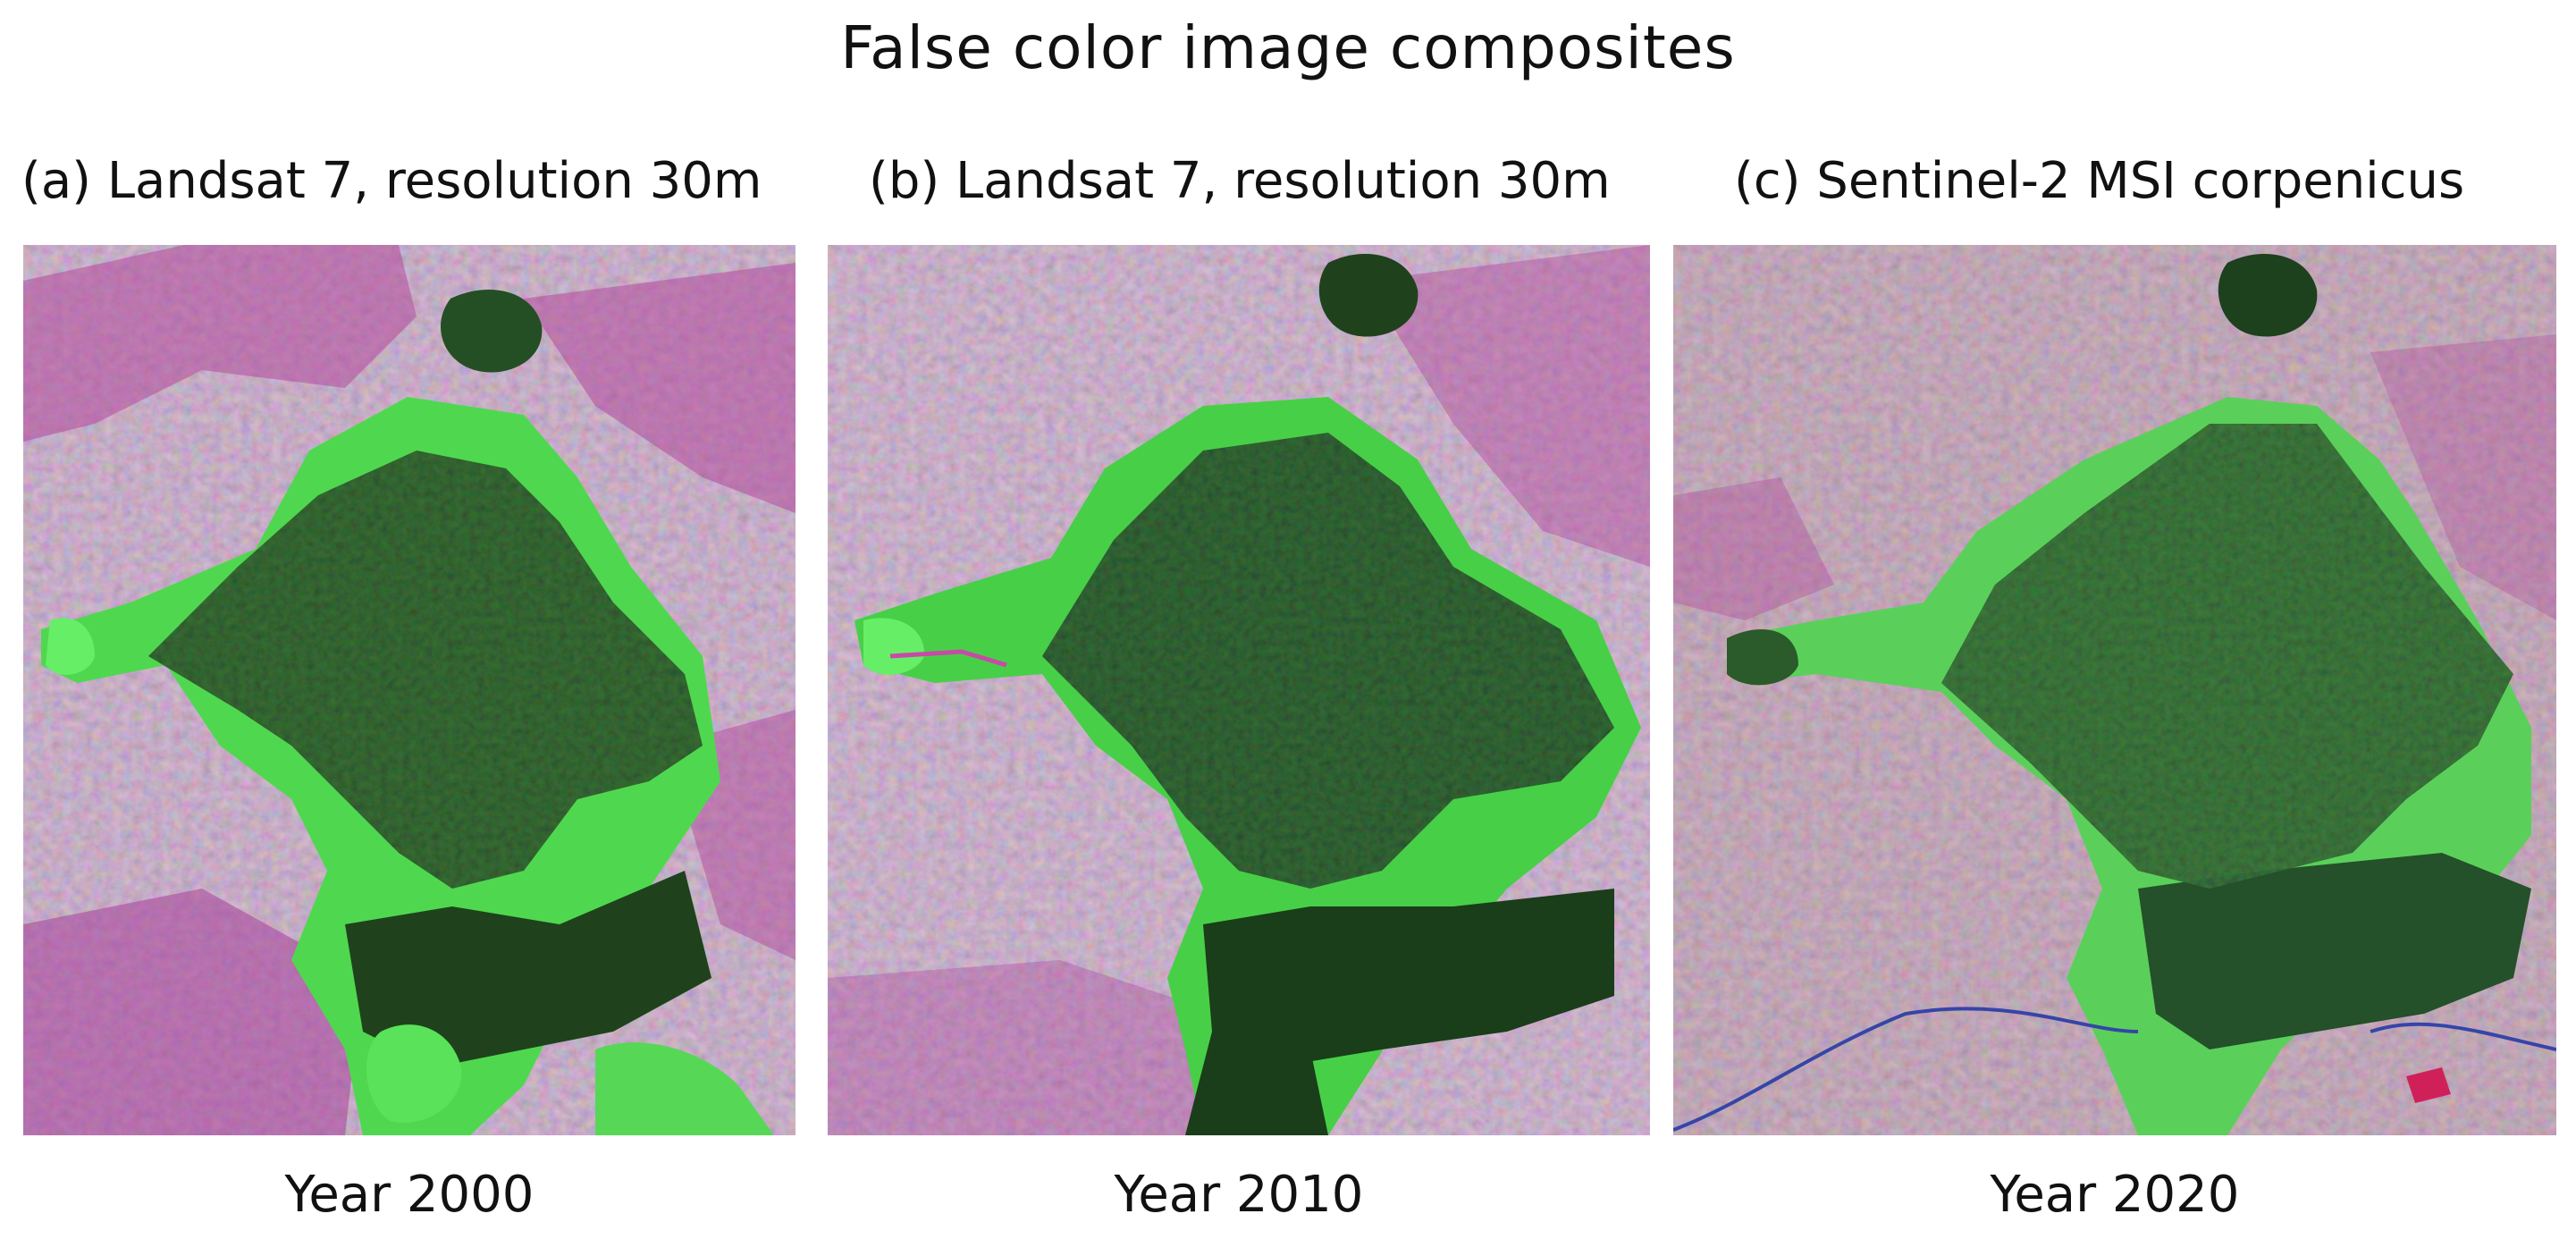 The image size is (2576, 1239). I want to click on panel-b-label: (b) Landsat 7, resolution 30m, so click(1240, 181).